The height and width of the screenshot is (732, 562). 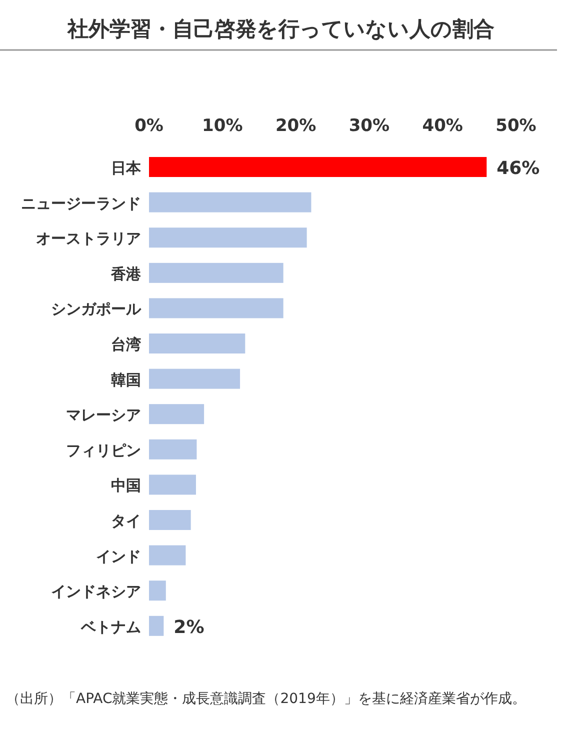 What do you see at coordinates (189, 627) in the screenshot?
I see `data-label: 2%` at bounding box center [189, 627].